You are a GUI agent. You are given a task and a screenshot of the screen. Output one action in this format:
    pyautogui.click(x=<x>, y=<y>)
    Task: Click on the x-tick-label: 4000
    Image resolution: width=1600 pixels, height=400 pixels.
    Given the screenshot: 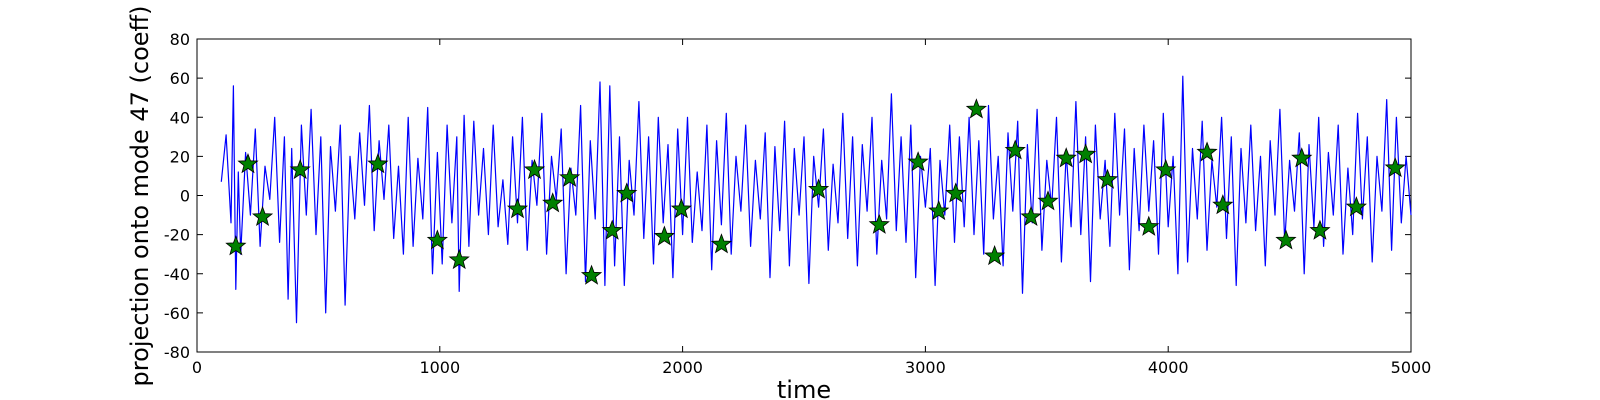 What is the action you would take?
    pyautogui.click(x=1168, y=367)
    